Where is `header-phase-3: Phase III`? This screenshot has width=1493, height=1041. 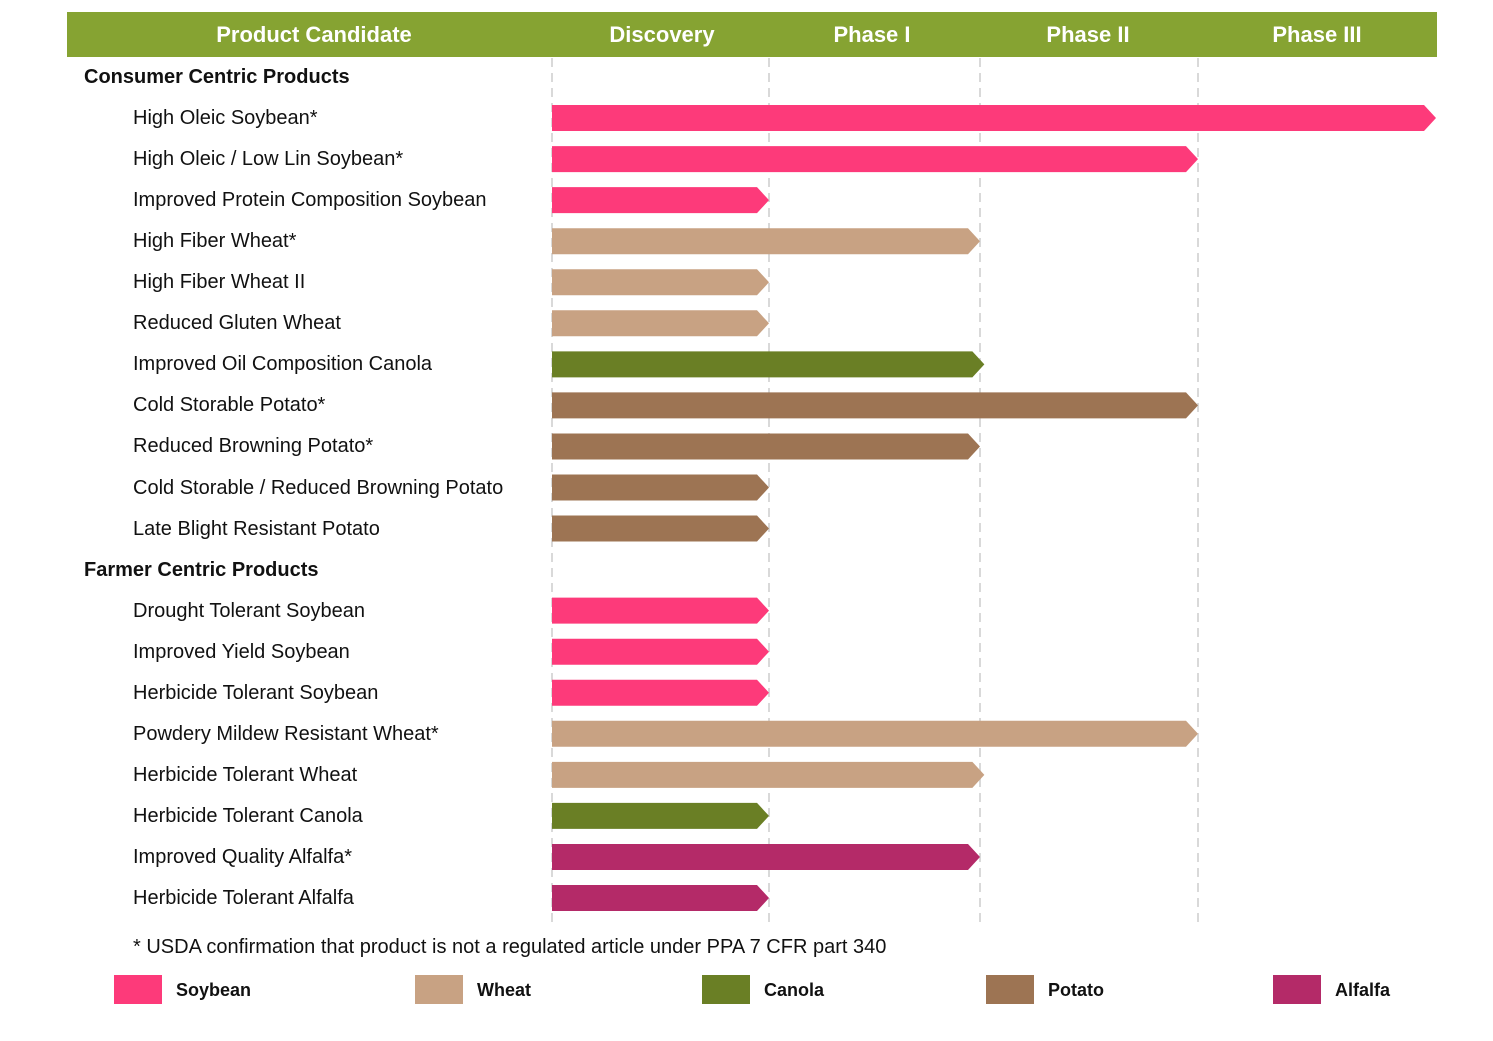
header-phase-3: Phase III is located at coordinates (1317, 34).